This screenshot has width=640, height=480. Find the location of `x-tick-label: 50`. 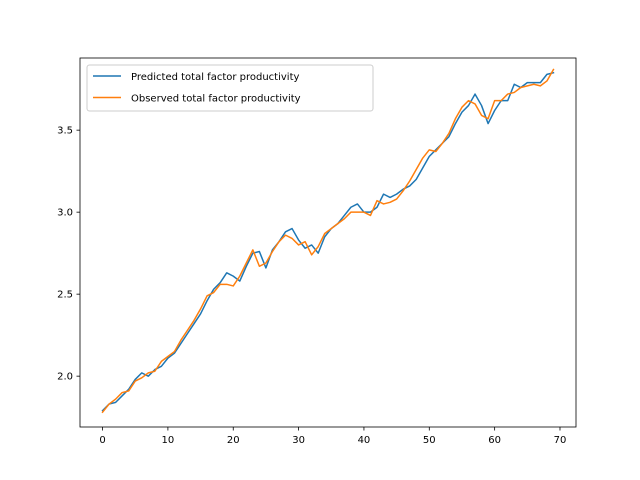

x-tick-label: 50 is located at coordinates (429, 440).